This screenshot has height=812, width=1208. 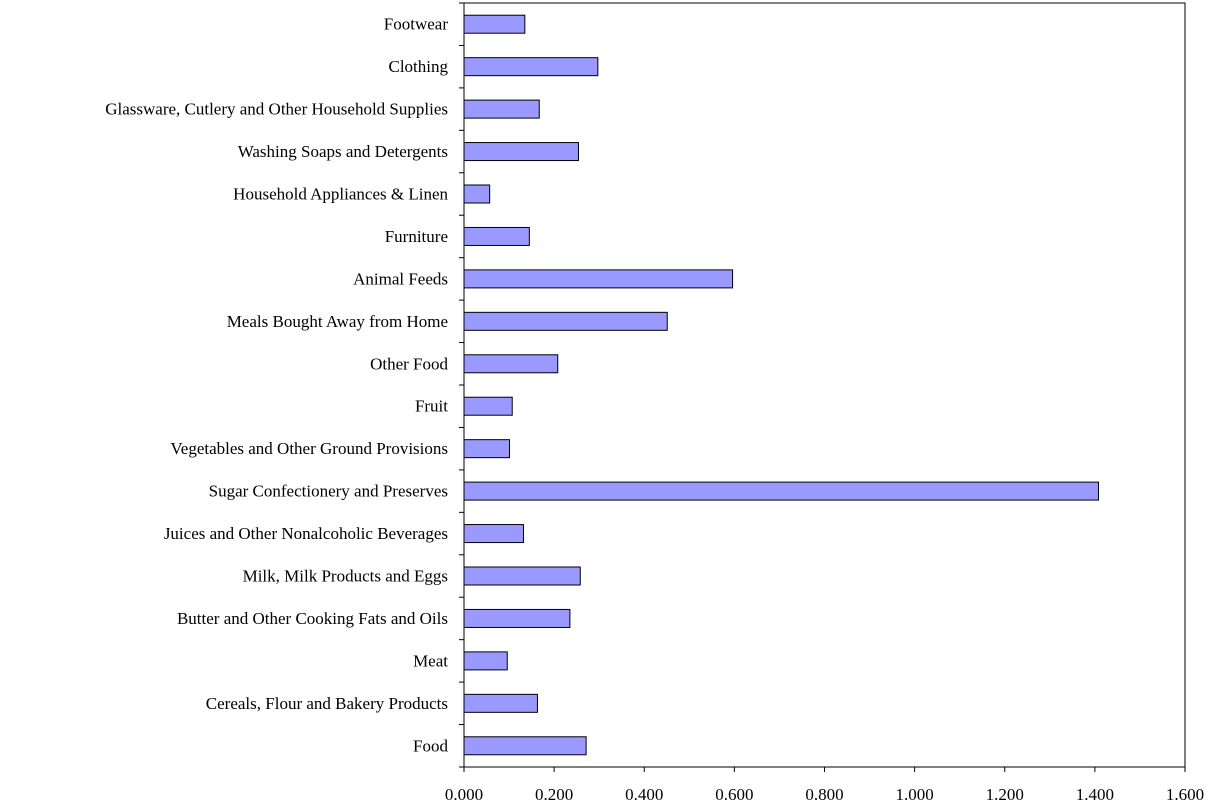 What do you see at coordinates (430, 660) in the screenshot?
I see `category-label: Meat` at bounding box center [430, 660].